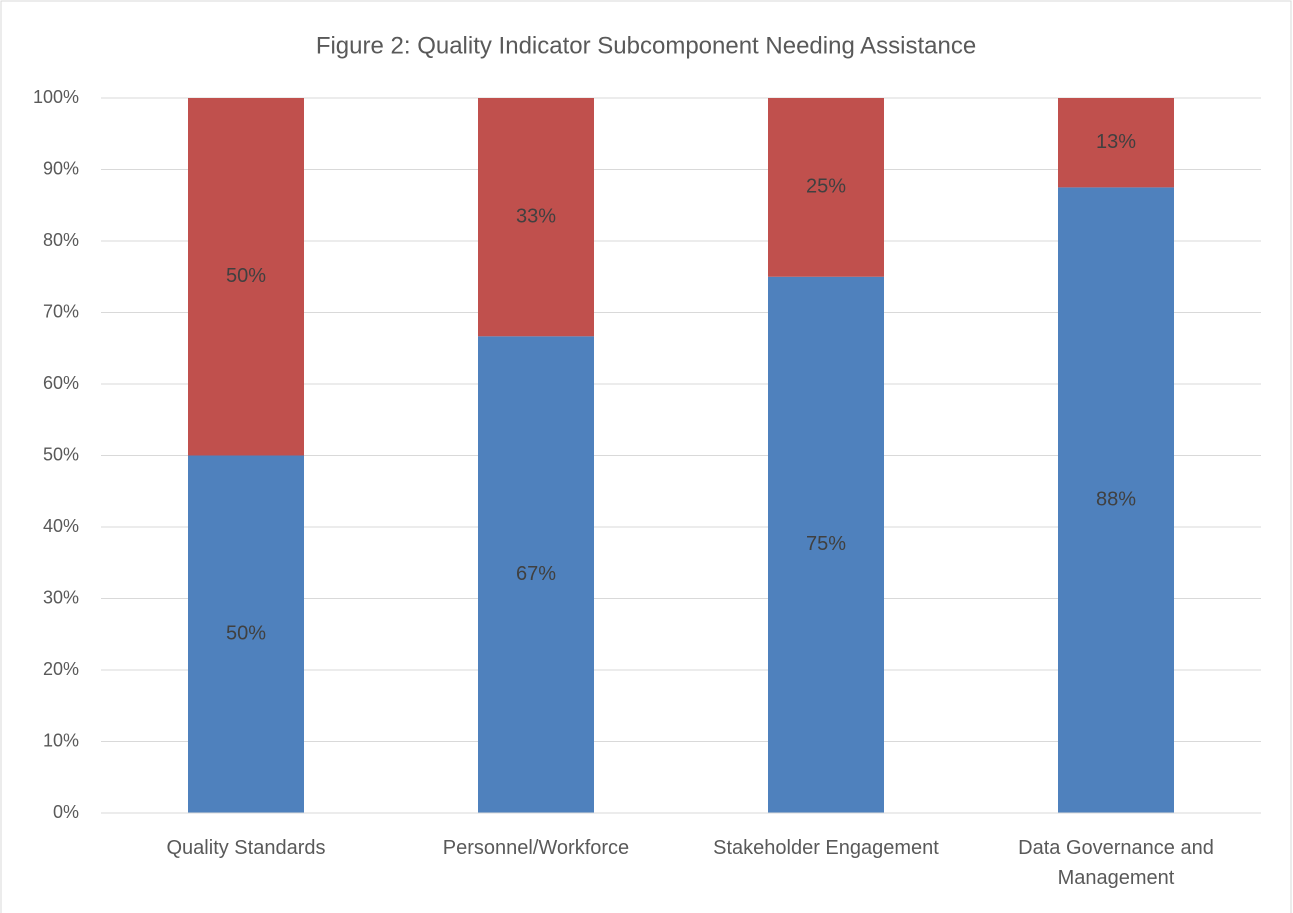  What do you see at coordinates (246, 848) in the screenshot?
I see `x-tick-label: Quality Standards` at bounding box center [246, 848].